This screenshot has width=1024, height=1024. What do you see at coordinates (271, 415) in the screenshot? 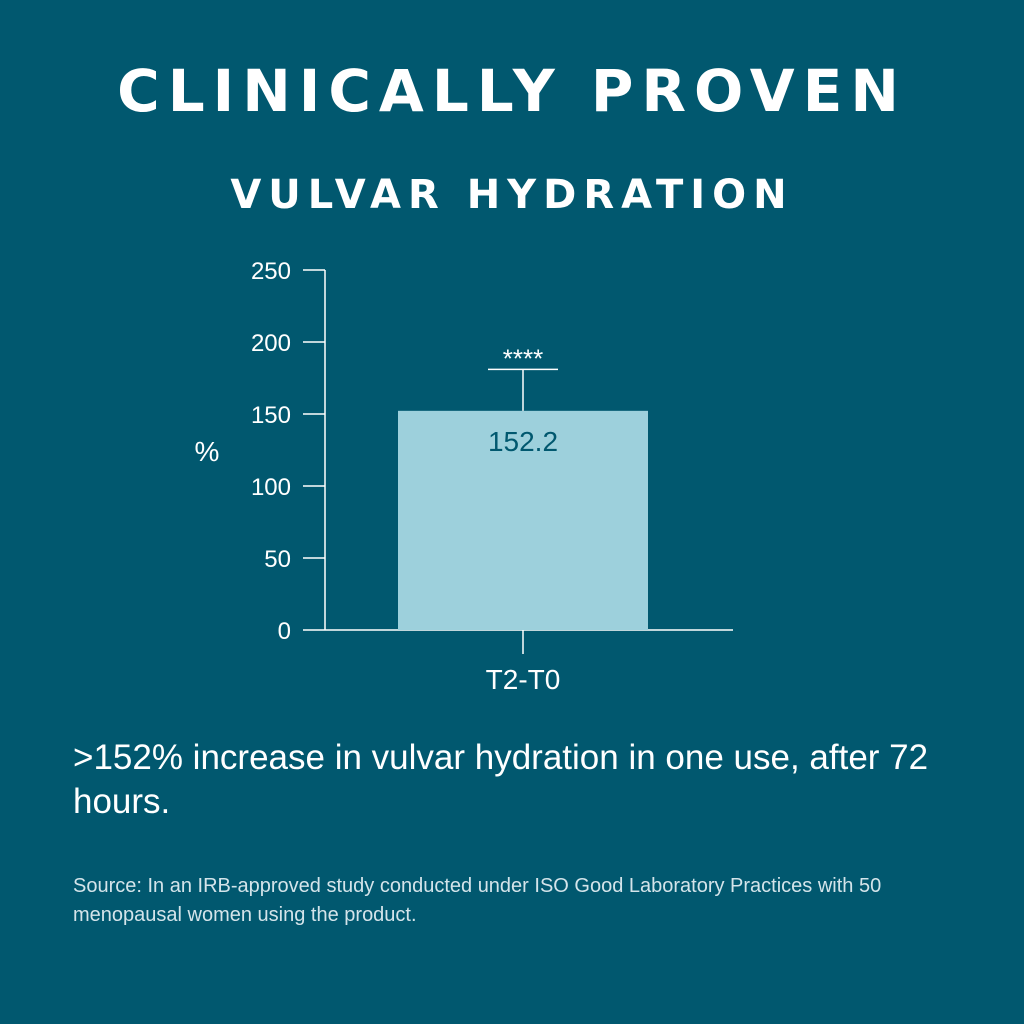
I see `y-tick-label: 150` at bounding box center [271, 415].